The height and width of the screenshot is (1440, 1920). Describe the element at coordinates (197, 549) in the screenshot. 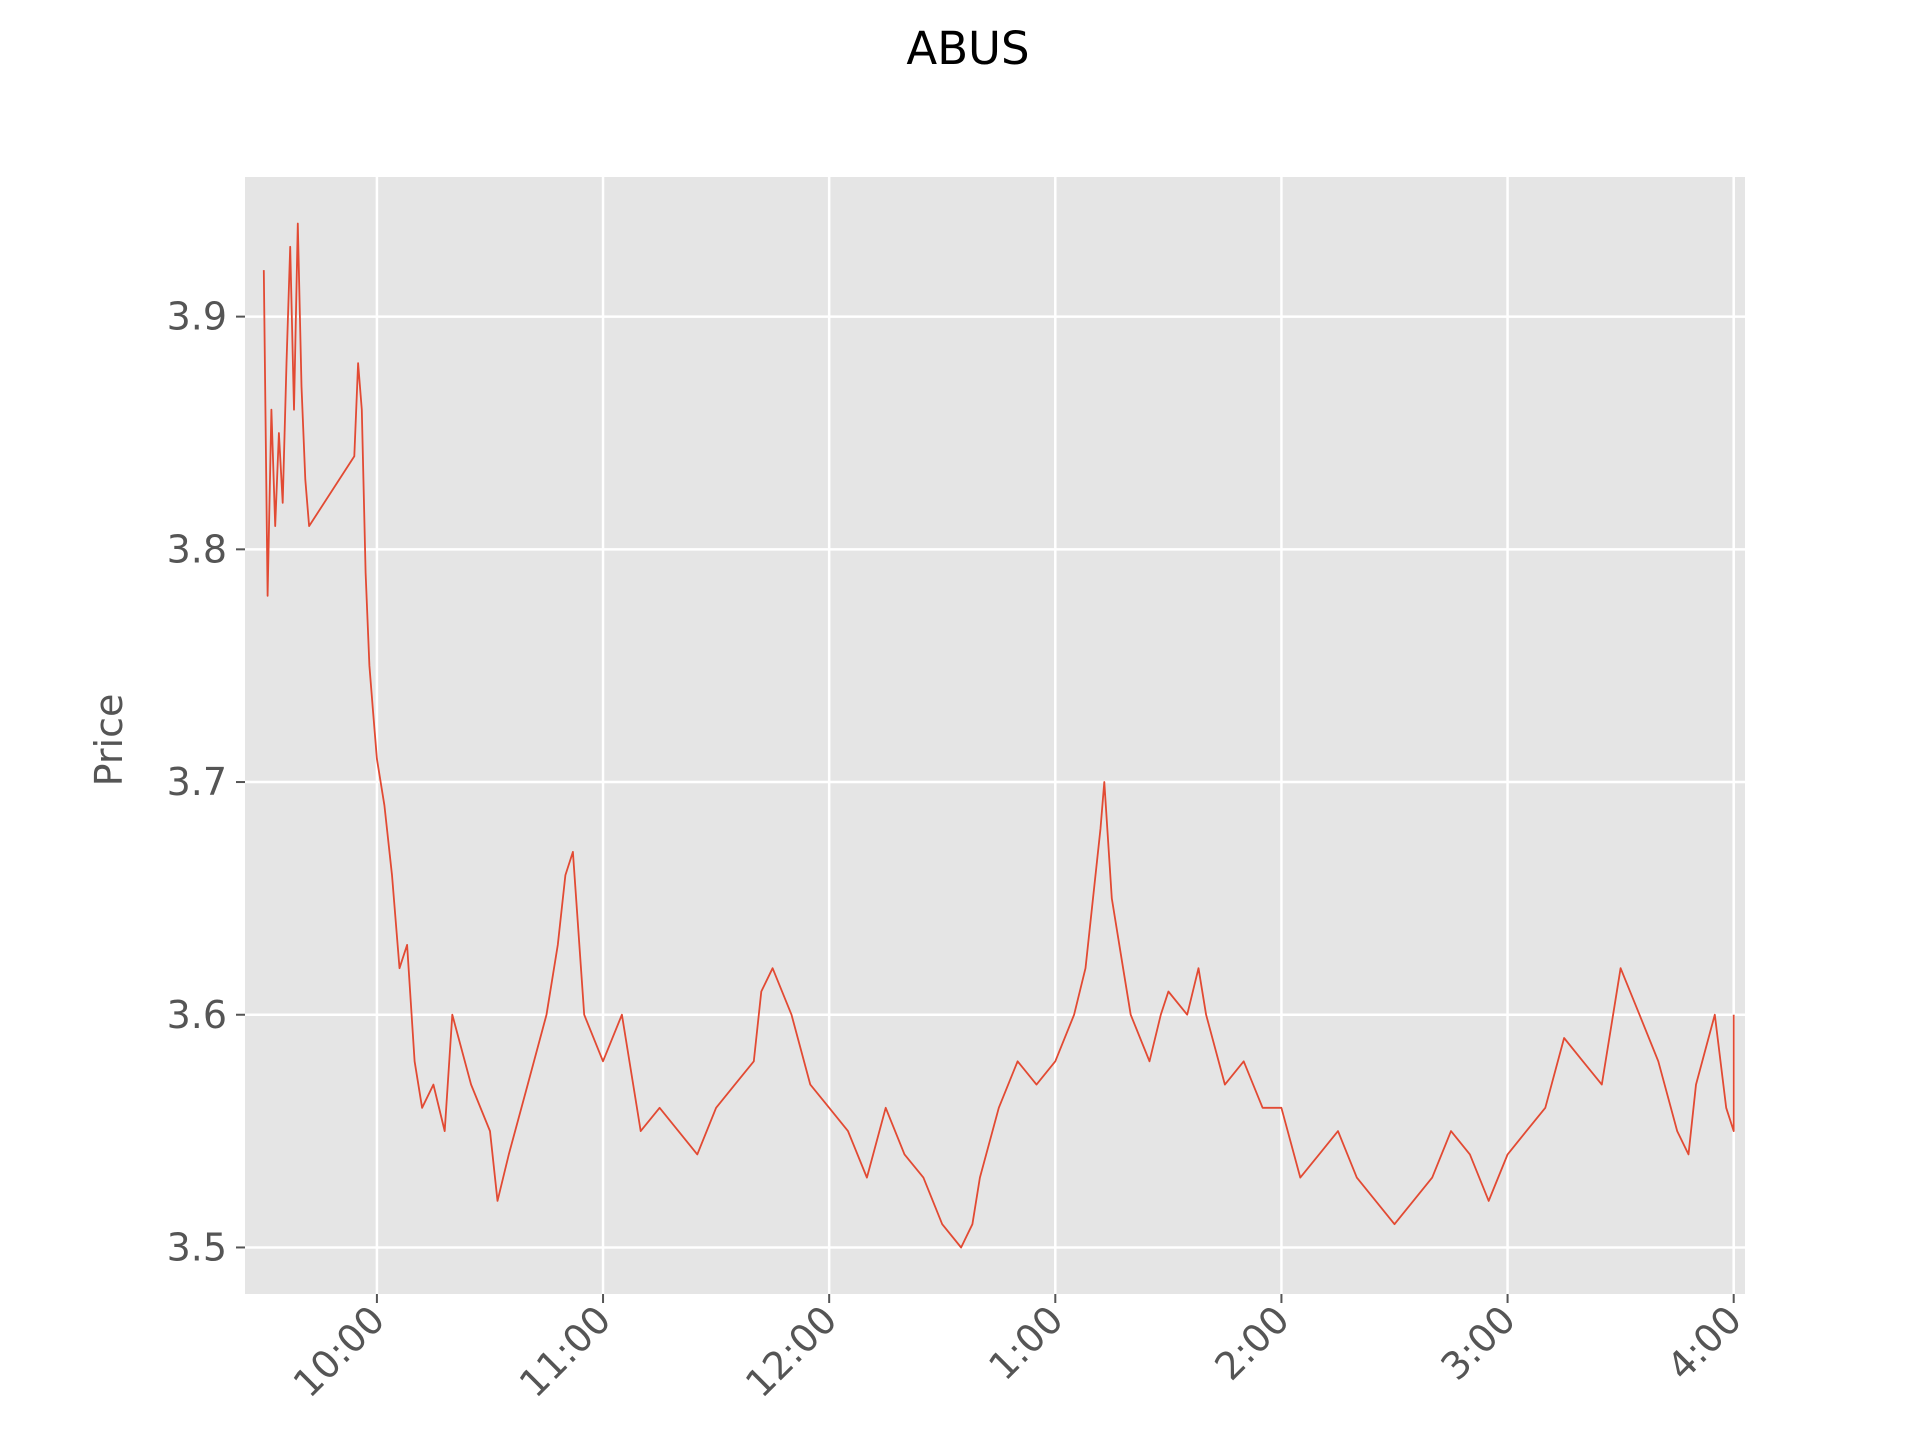

I see `y-tick-label: 3.8` at that location.